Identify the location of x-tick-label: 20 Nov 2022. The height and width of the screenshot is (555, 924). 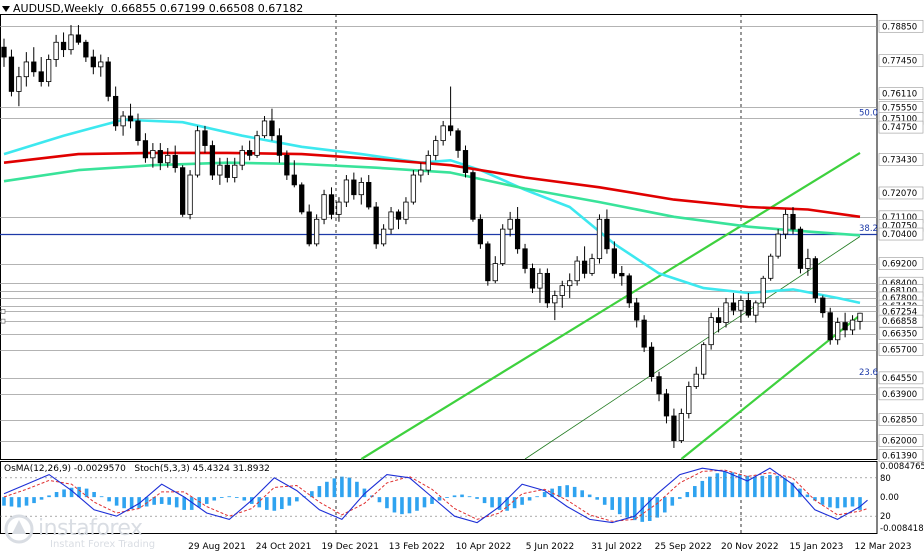
(750, 547).